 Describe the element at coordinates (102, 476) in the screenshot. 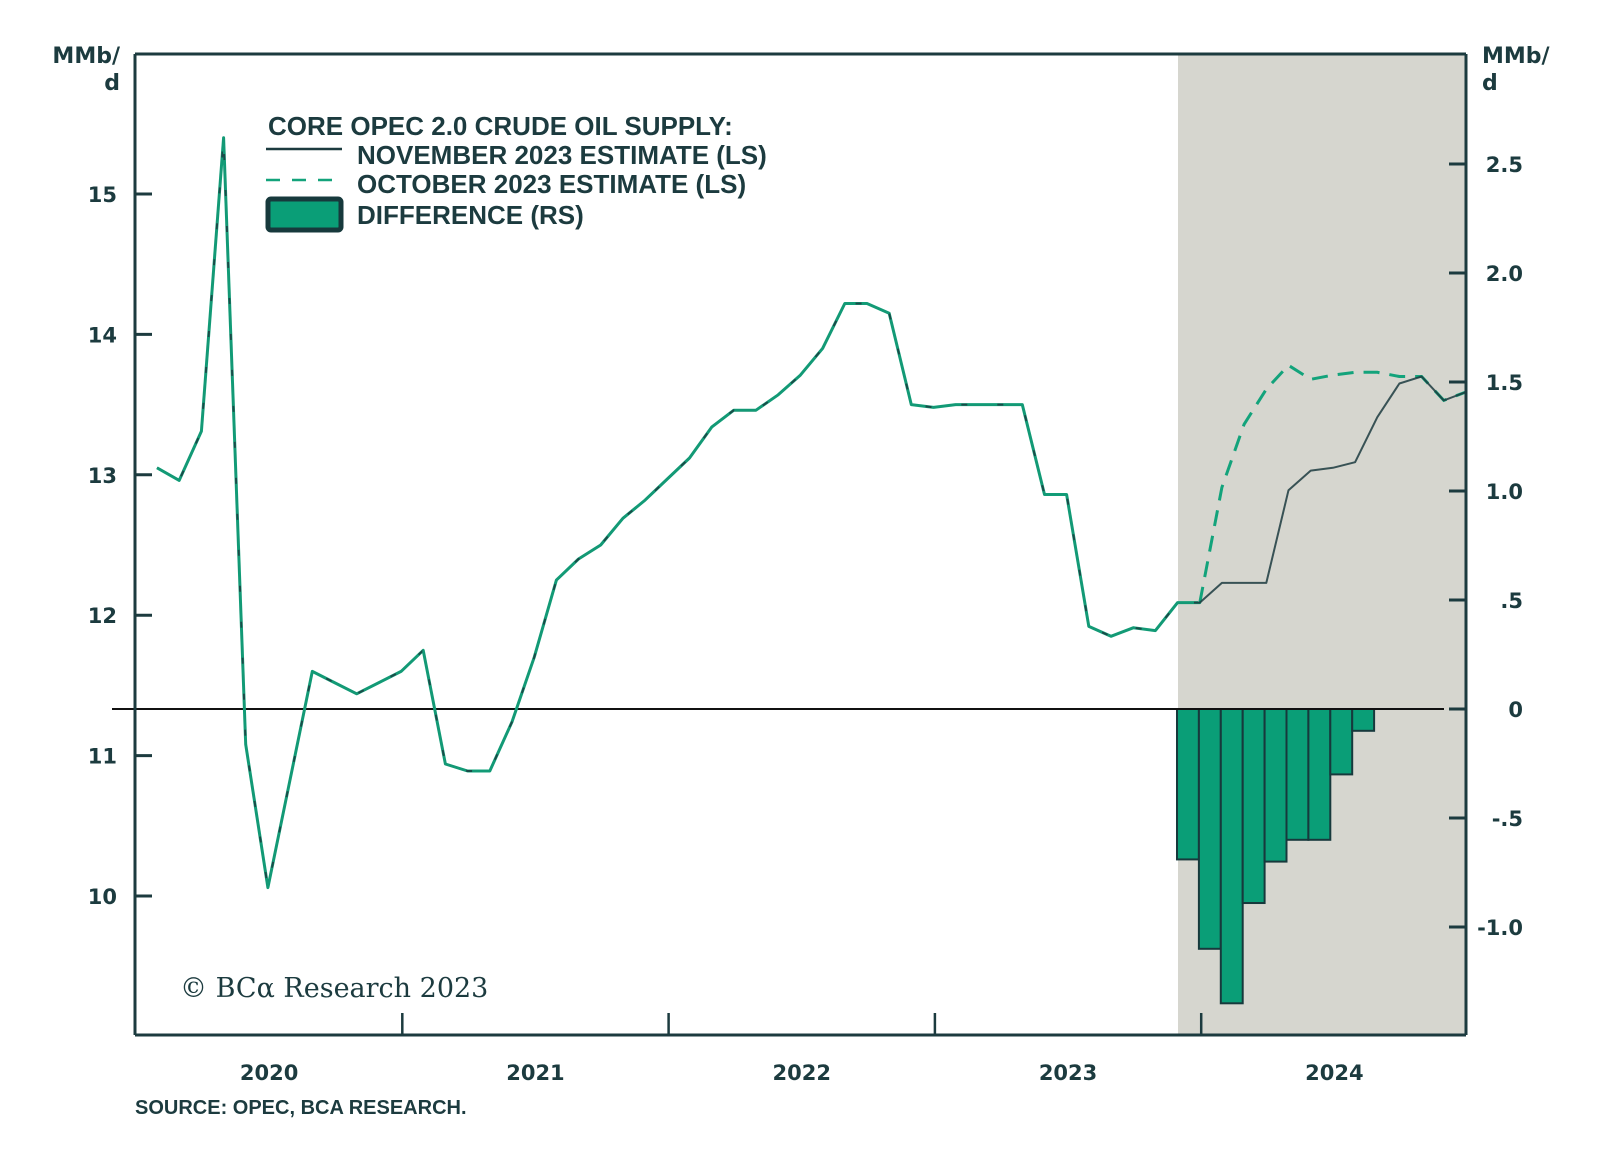

I see `left-tick-label: 13` at that location.